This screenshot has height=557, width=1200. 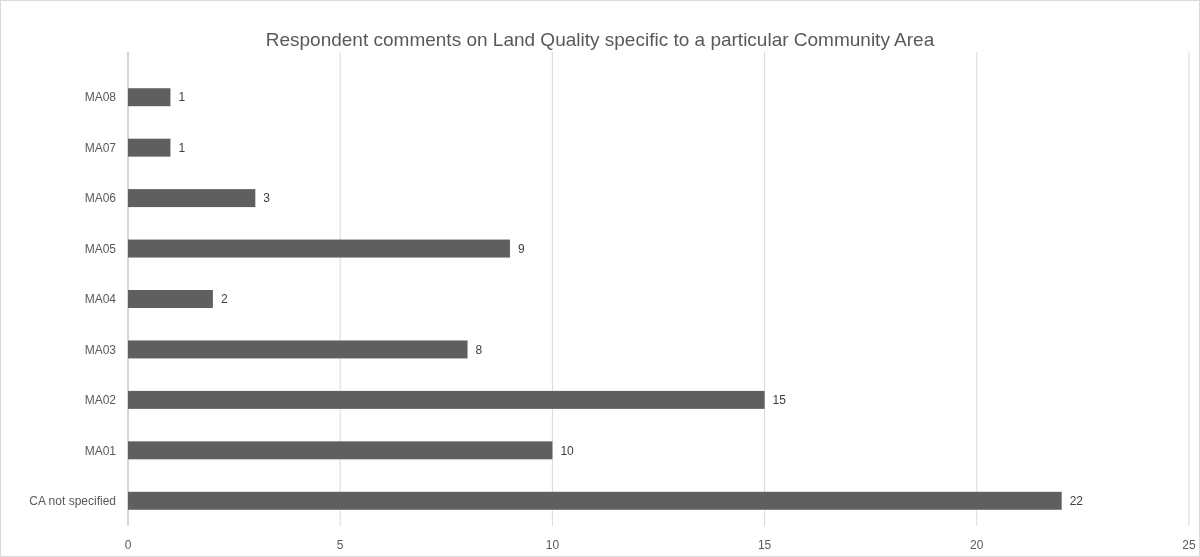 I want to click on data-label: 3, so click(x=267, y=198).